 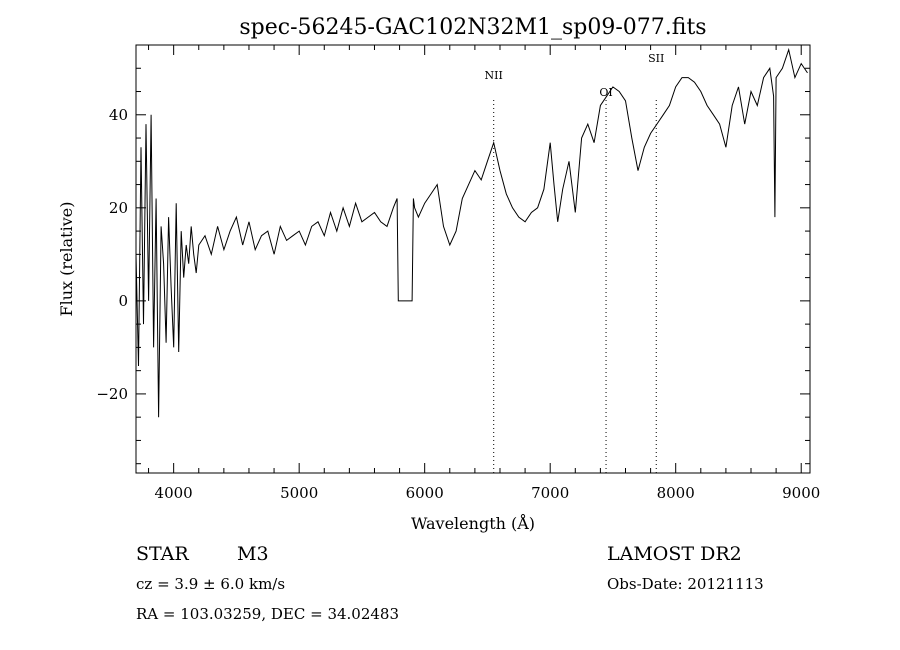 What do you see at coordinates (472, 27) in the screenshot?
I see `chart-title: spec-56245-GAC102N32M1_sp09-077.fits` at bounding box center [472, 27].